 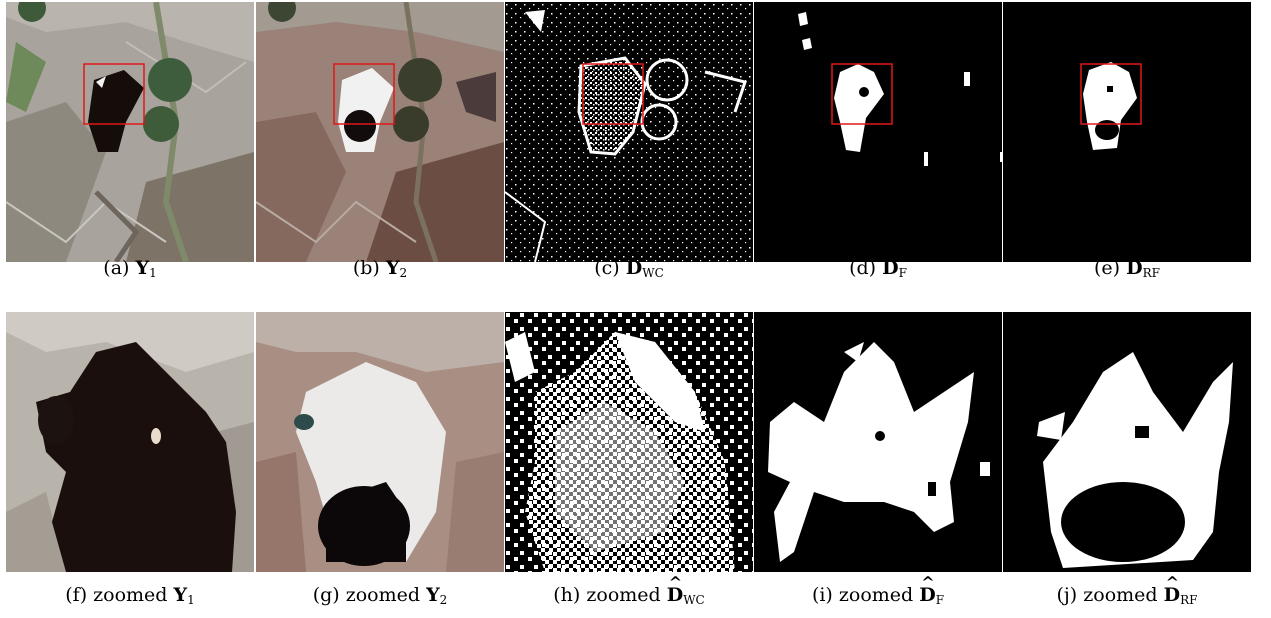 I want to click on caption-b: (b) Y2, so click(x=380, y=268).